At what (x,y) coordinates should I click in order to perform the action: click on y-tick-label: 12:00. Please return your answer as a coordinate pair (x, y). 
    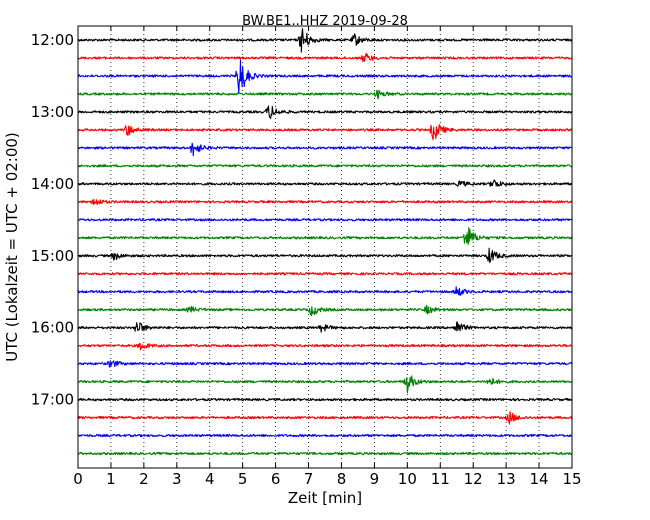
    Looking at the image, I should click on (52, 40).